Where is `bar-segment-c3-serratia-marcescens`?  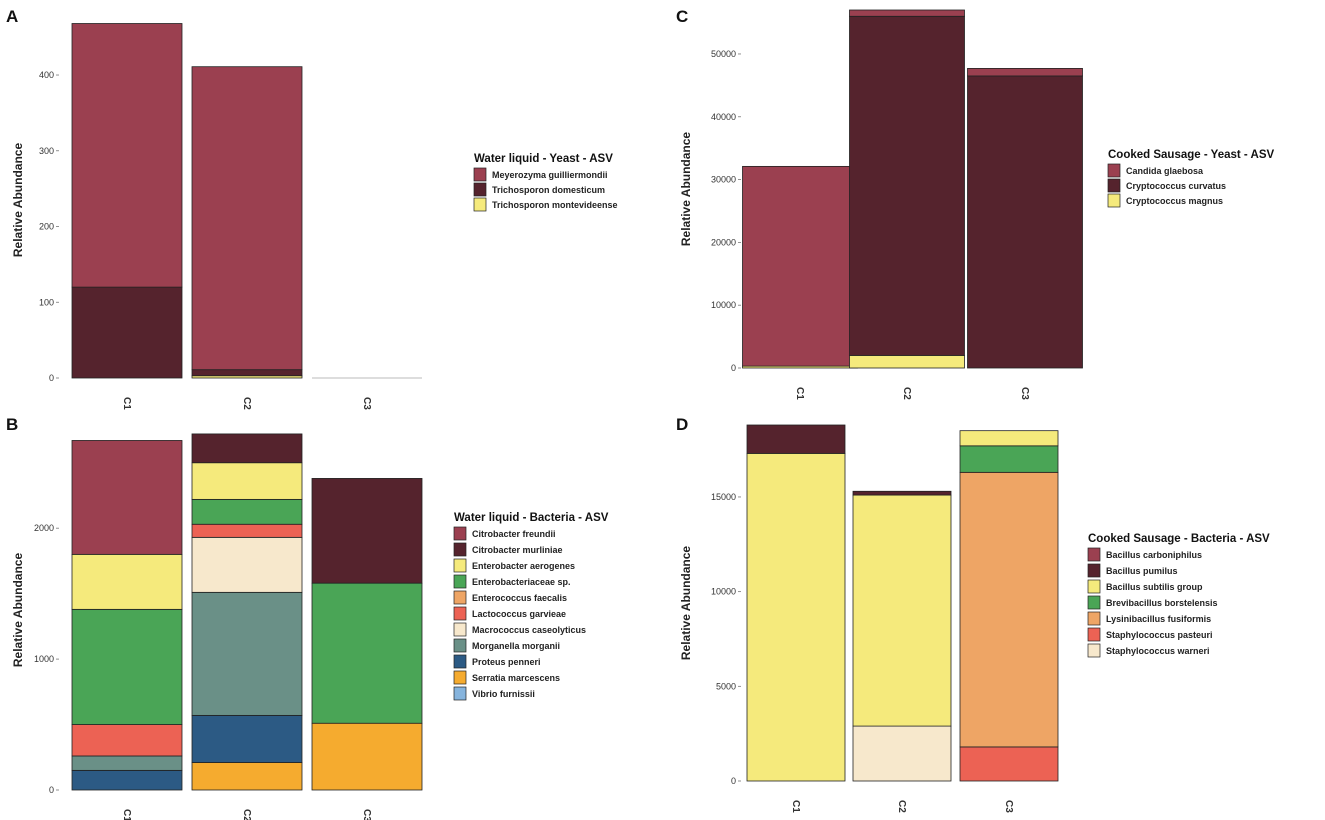 bar-segment-c3-serratia-marcescens is located at coordinates (367, 756).